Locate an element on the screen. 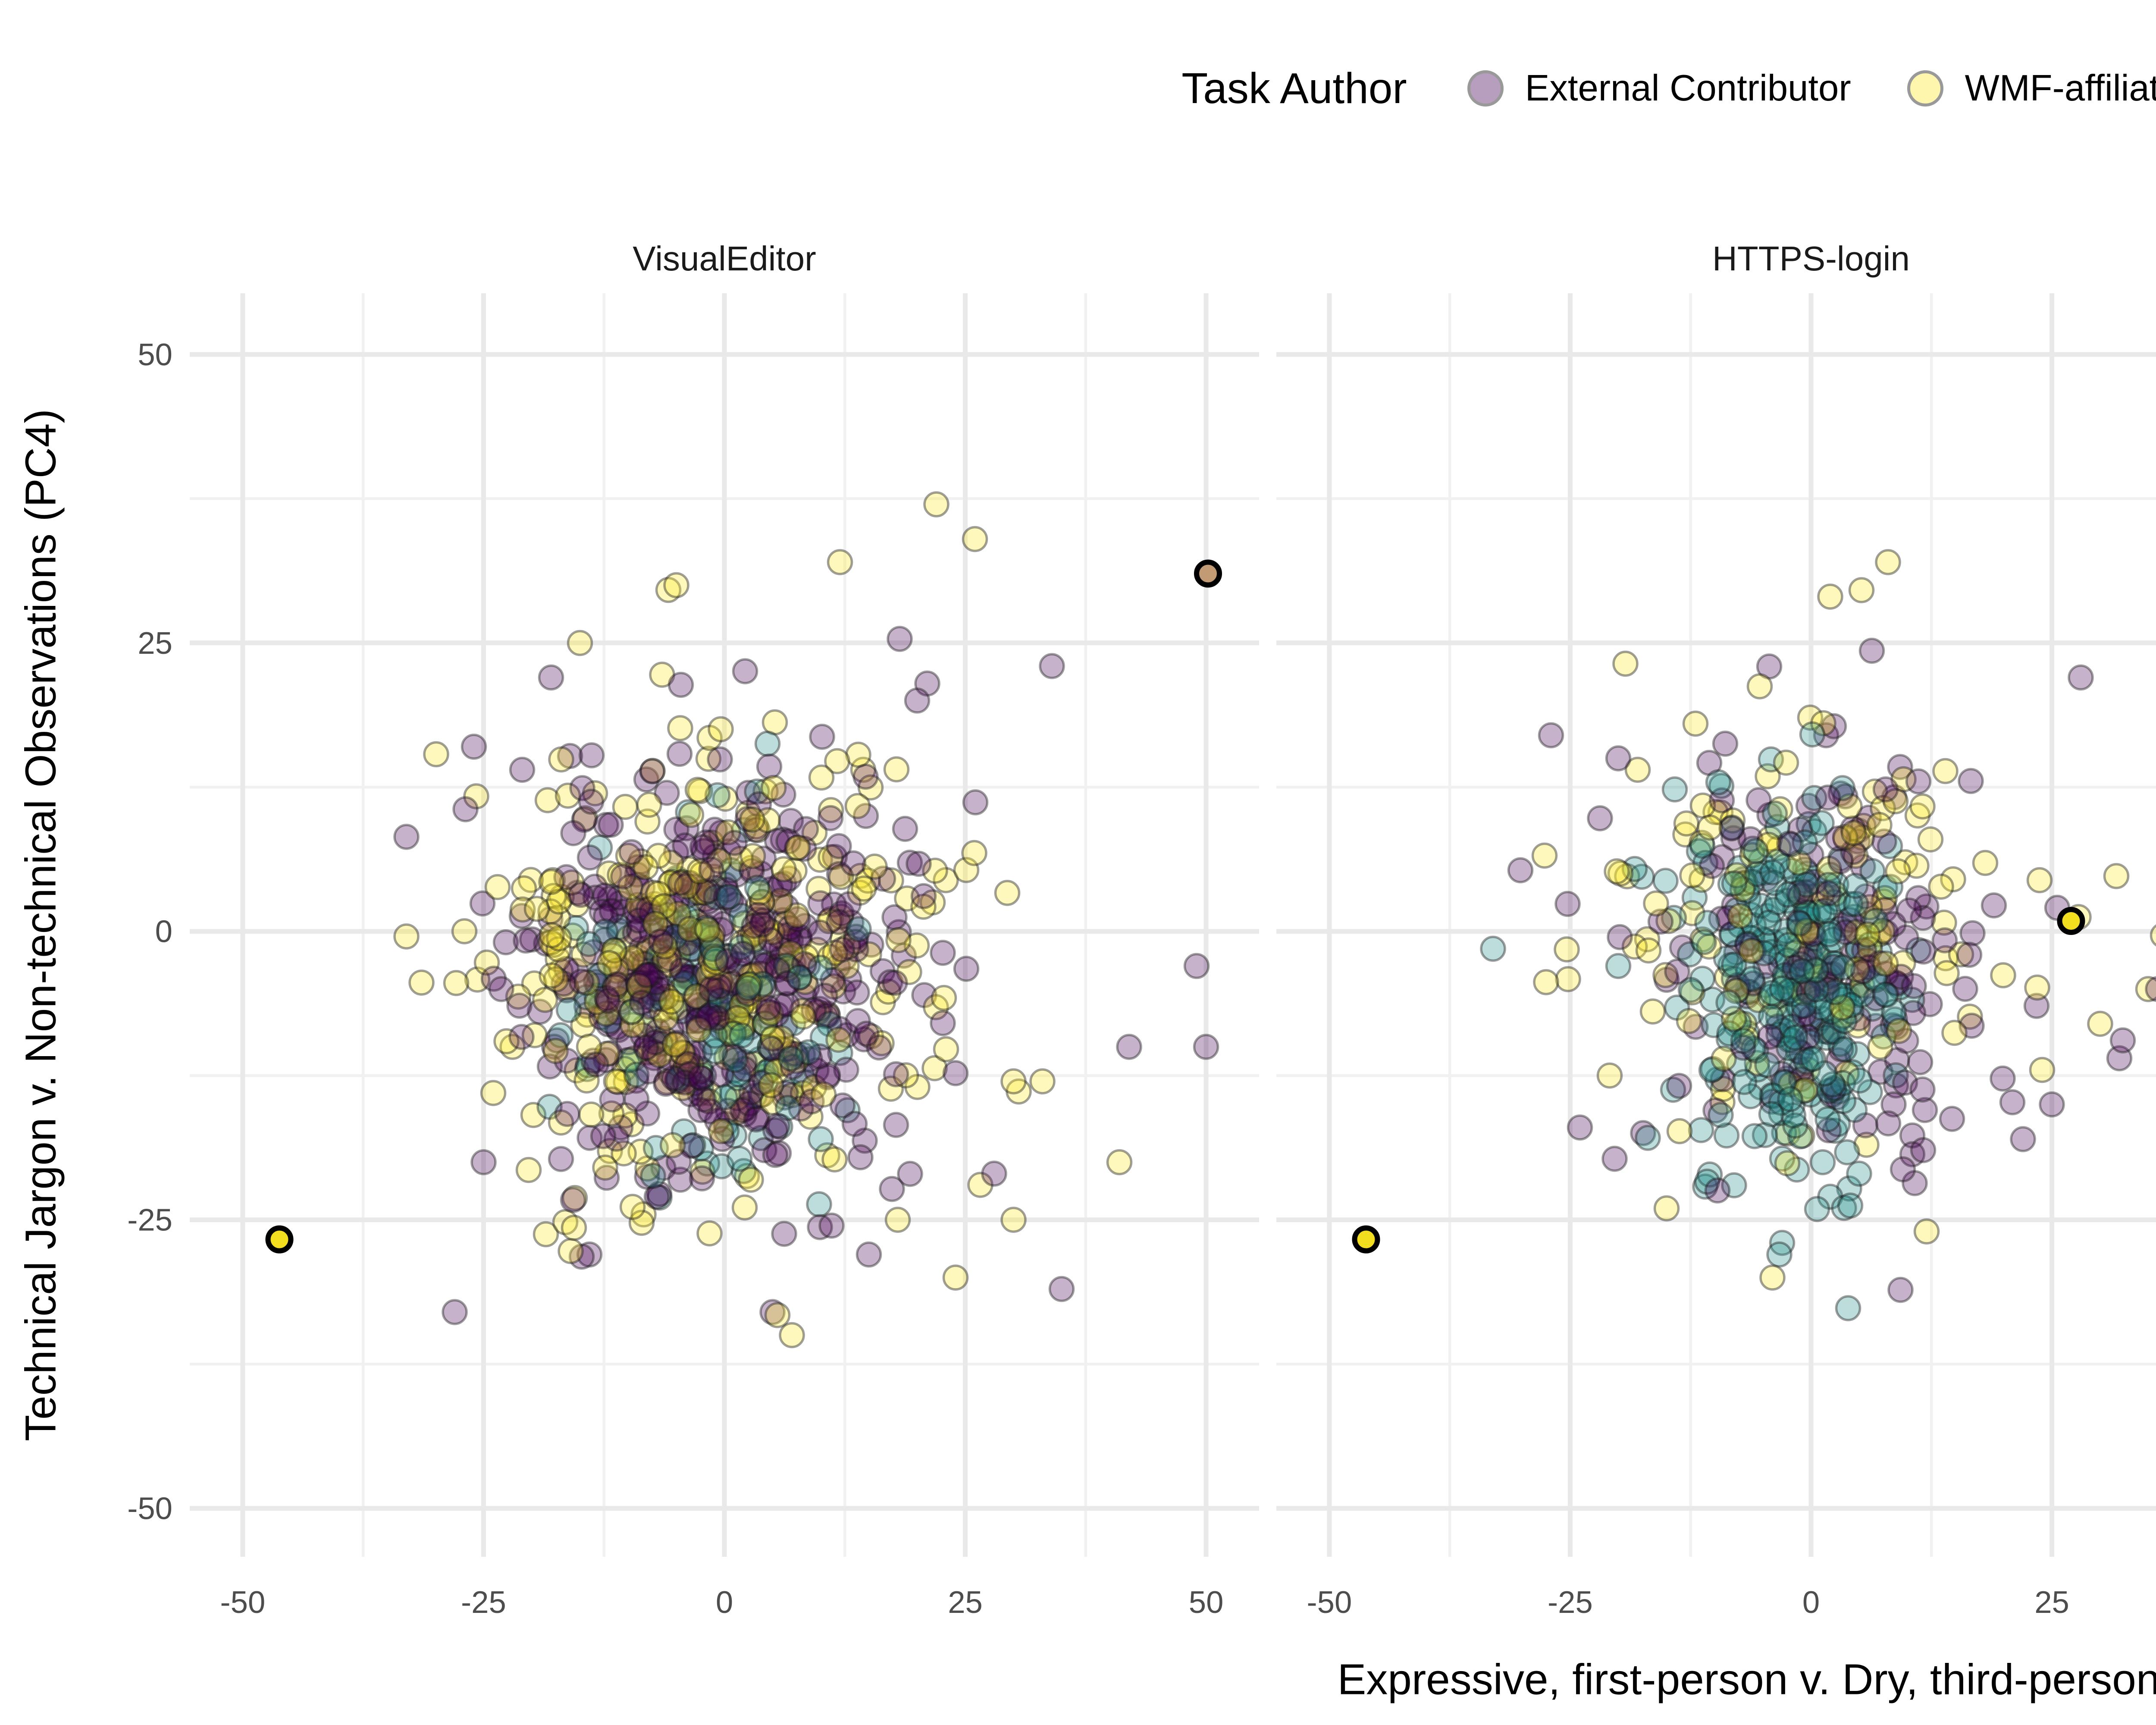 The image size is (2156, 1725). x-tick-label: -25 is located at coordinates (1570, 1603).